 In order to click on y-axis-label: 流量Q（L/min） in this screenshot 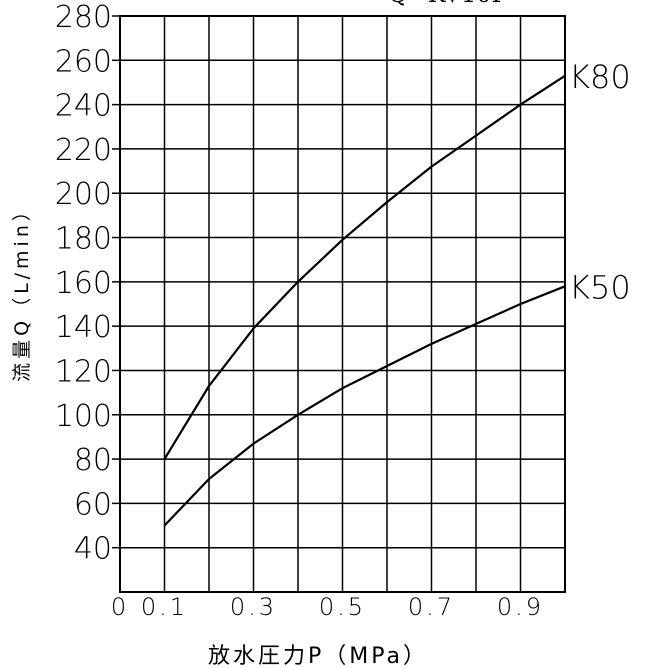, I will do `click(22, 290)`.